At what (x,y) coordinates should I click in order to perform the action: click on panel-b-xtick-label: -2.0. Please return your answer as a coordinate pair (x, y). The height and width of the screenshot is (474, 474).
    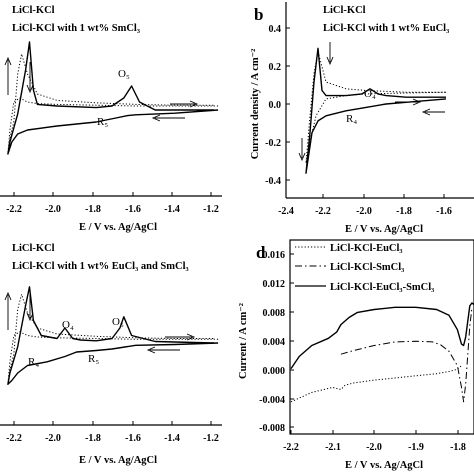
    Looking at the image, I should click on (364, 211).